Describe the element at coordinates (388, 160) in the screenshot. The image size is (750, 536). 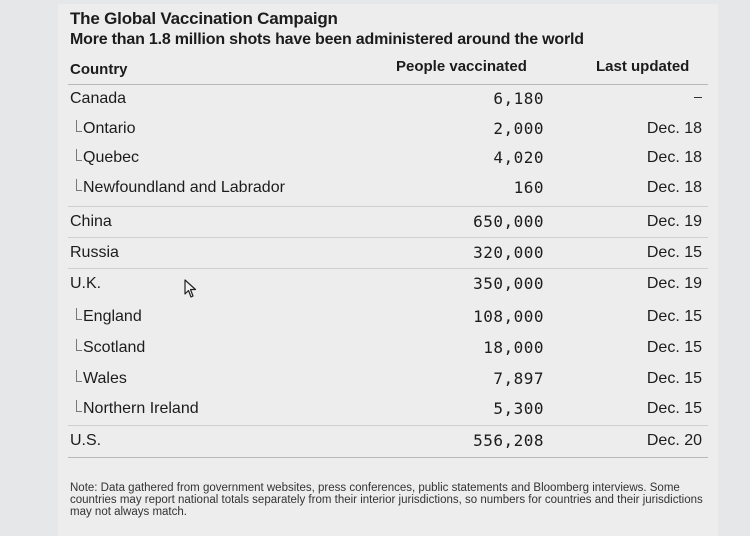
I see `table-row: Quebec 4,020 Dec. 18` at that location.